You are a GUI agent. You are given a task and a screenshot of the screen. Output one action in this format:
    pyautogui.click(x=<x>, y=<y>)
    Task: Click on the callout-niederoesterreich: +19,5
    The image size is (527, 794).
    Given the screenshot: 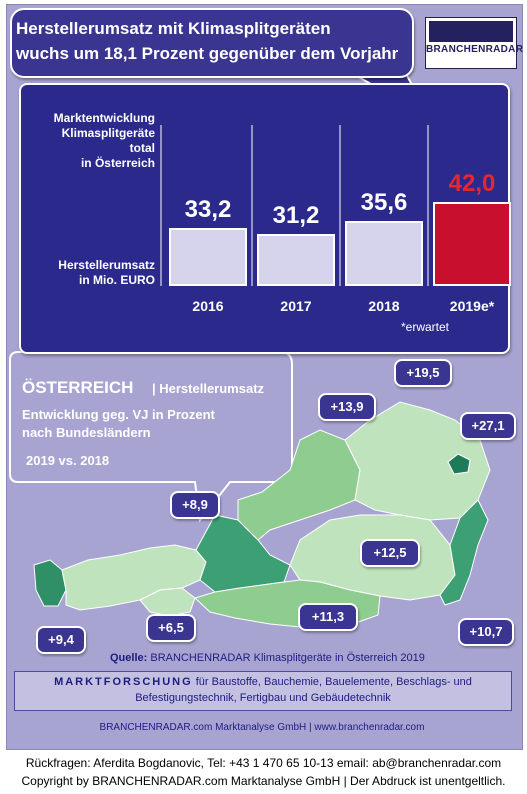 What is the action you would take?
    pyautogui.click(x=423, y=373)
    